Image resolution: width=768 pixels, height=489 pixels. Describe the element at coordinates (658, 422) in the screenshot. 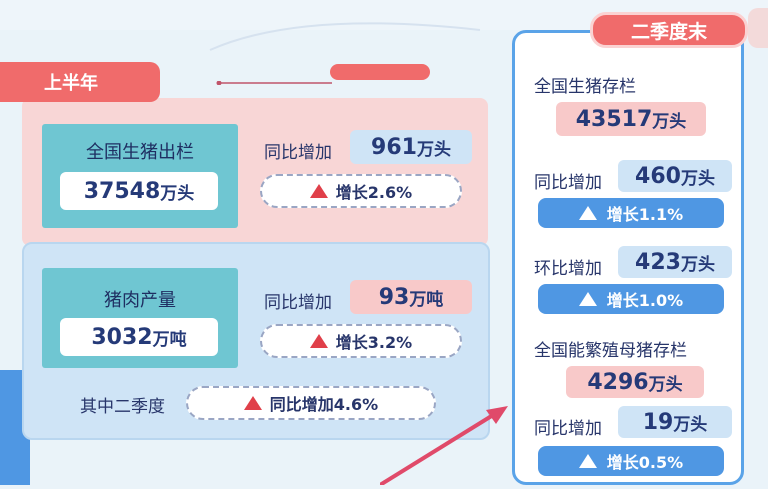

I see `q2-sow-yoy-value: 19` at that location.